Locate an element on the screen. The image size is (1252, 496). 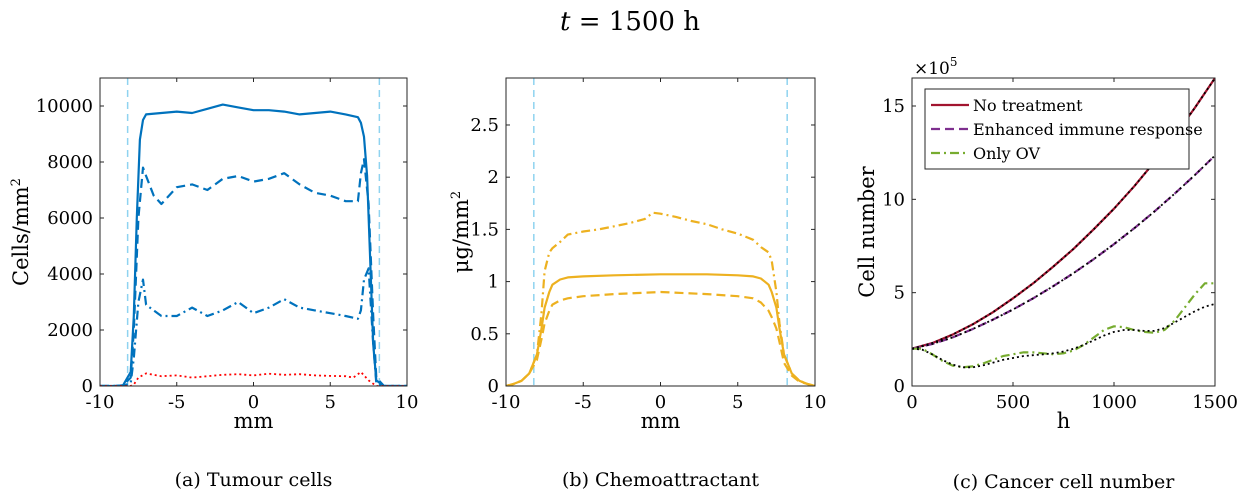
y-tick-label: 15 is located at coordinates (893, 106).